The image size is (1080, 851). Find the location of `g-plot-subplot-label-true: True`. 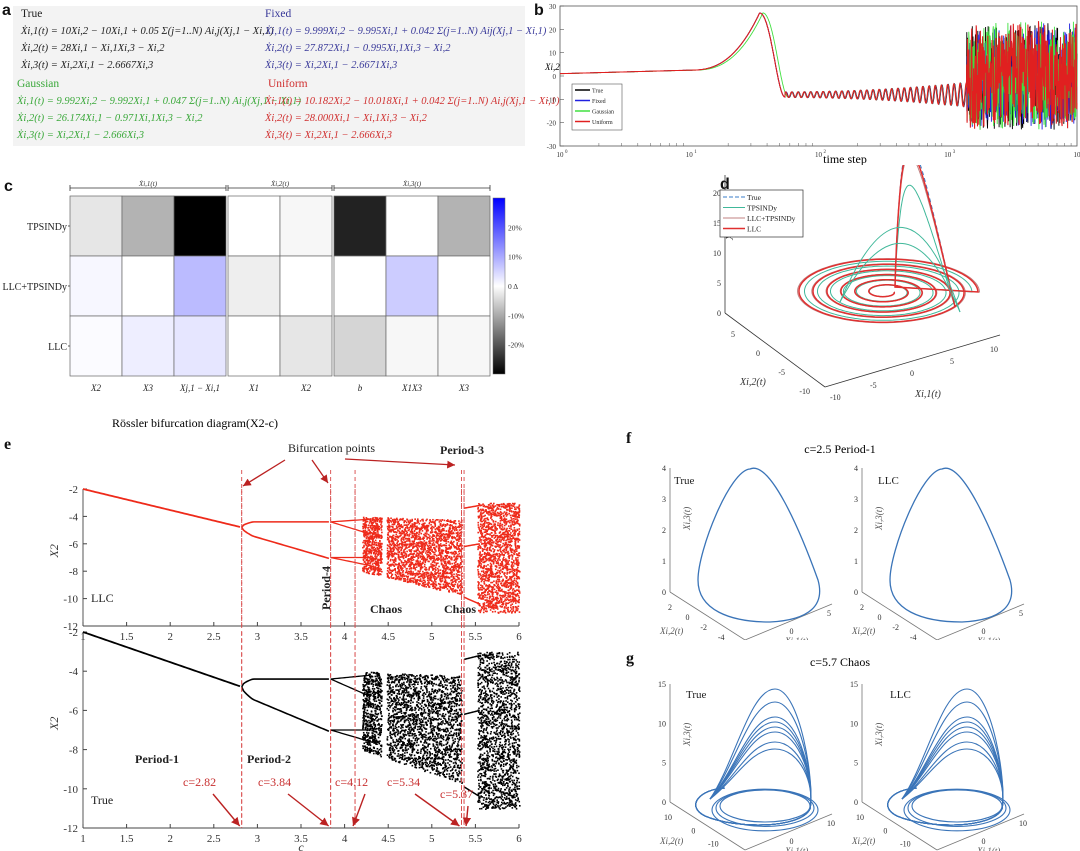

g-plot-subplot-label-true: True is located at coordinates (696, 695).